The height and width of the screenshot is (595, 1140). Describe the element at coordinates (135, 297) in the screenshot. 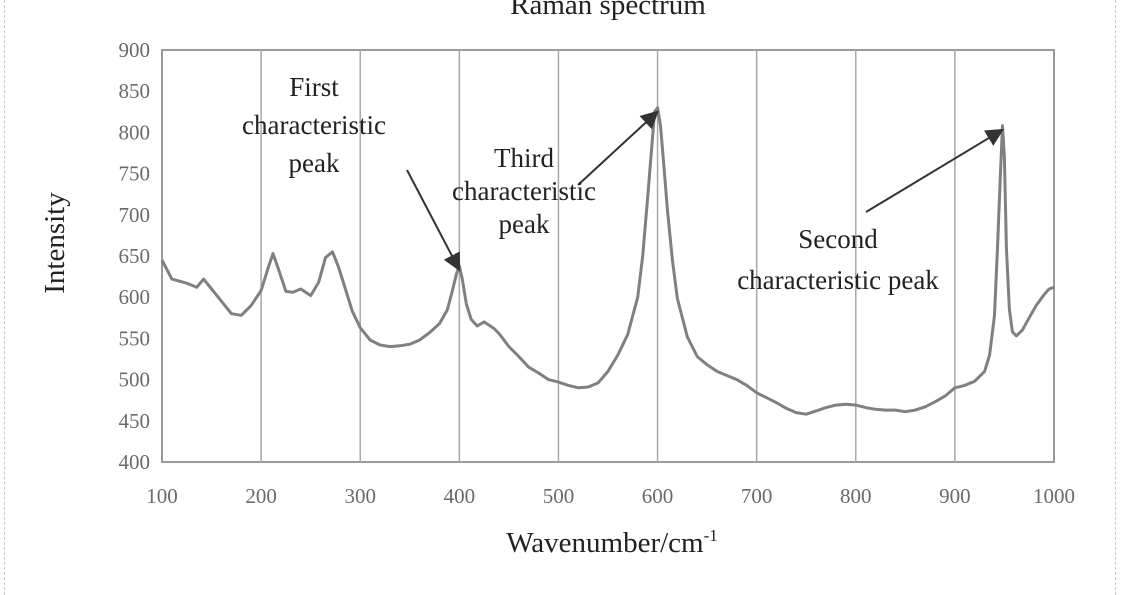

I see `y-tick-label: 600` at that location.